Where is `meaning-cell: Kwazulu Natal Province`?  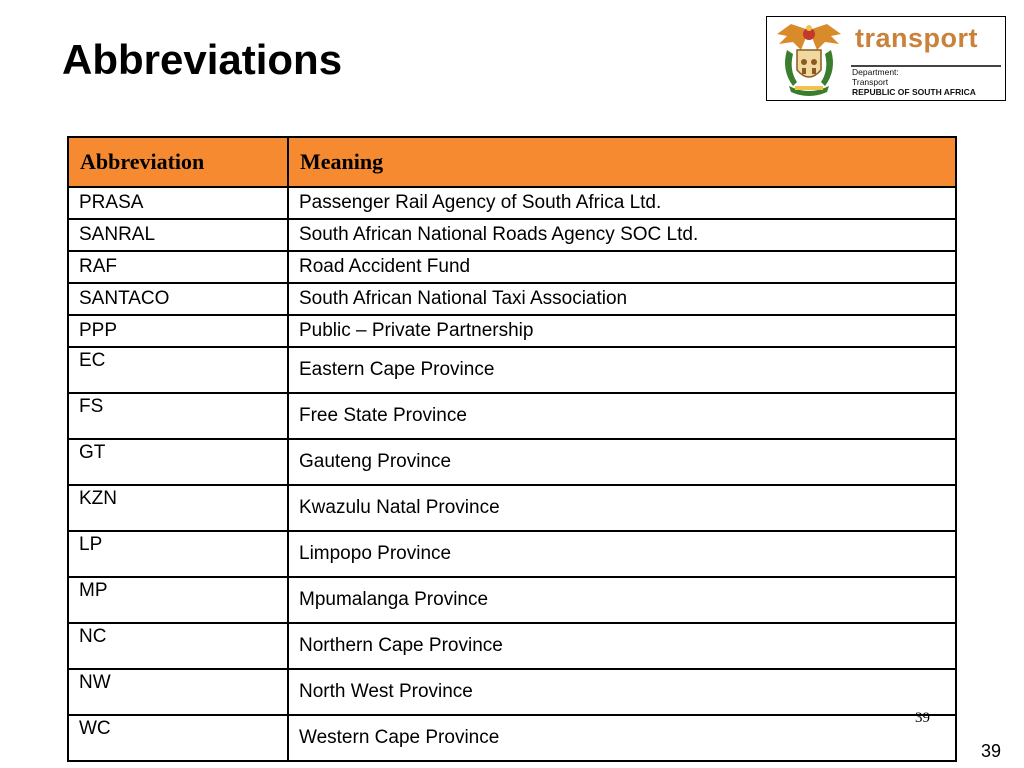
meaning-cell: Kwazulu Natal Province is located at coordinates (622, 508).